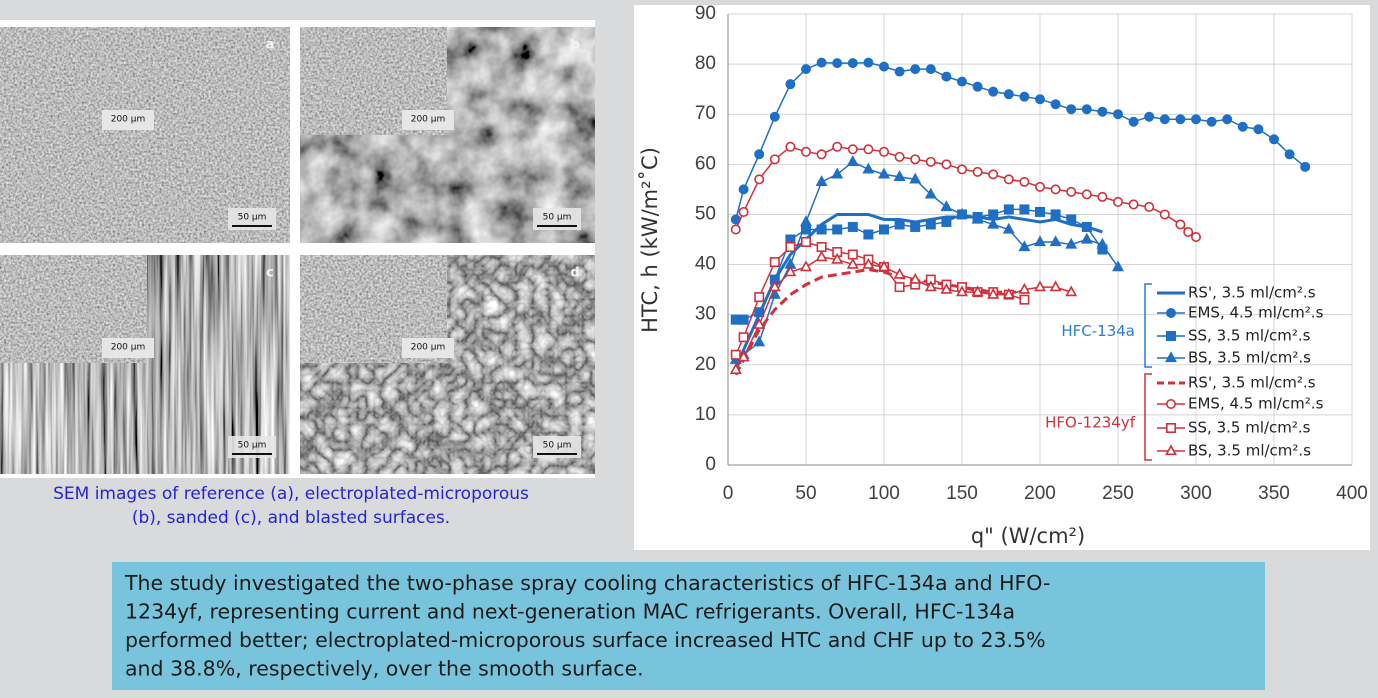 Image resolution: width=1378 pixels, height=698 pixels. What do you see at coordinates (705, 364) in the screenshot?
I see `y-tick-label: 20` at bounding box center [705, 364].